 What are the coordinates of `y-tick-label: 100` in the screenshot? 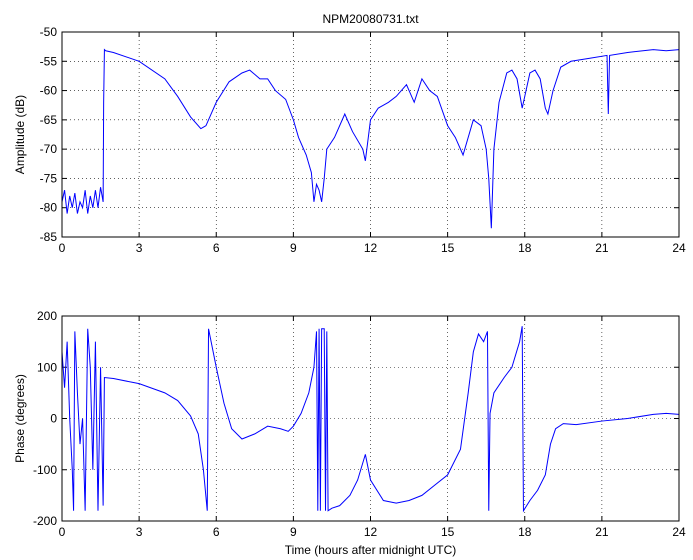 It's located at (47, 367).